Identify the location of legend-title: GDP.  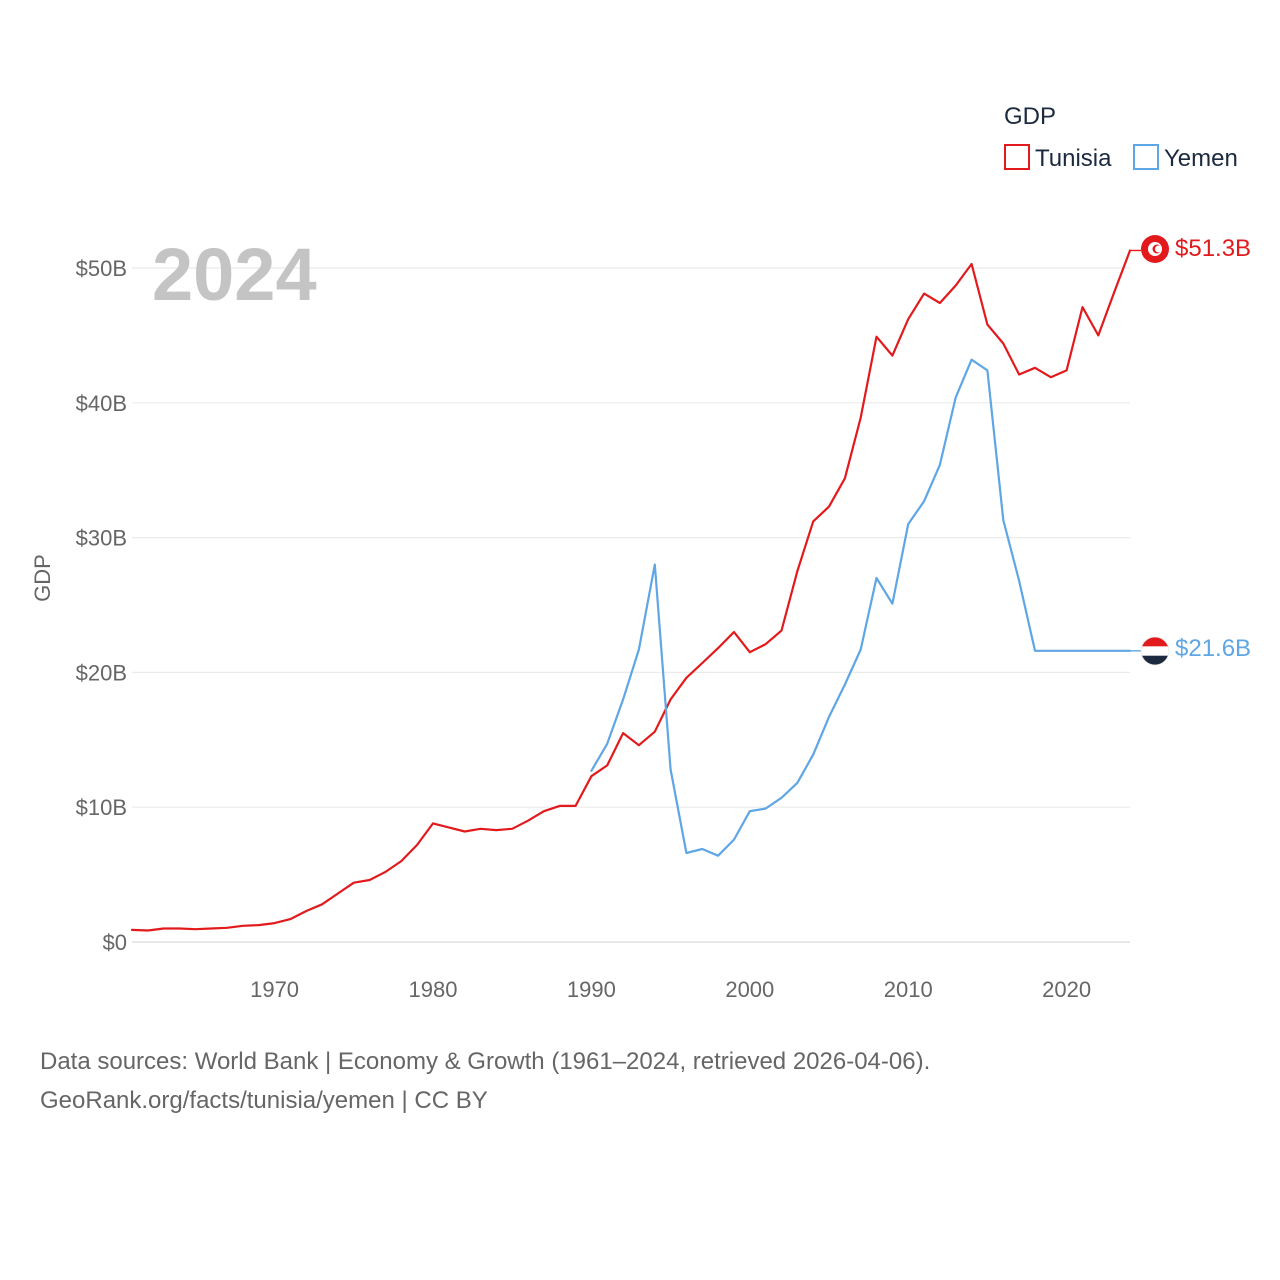
(1030, 116).